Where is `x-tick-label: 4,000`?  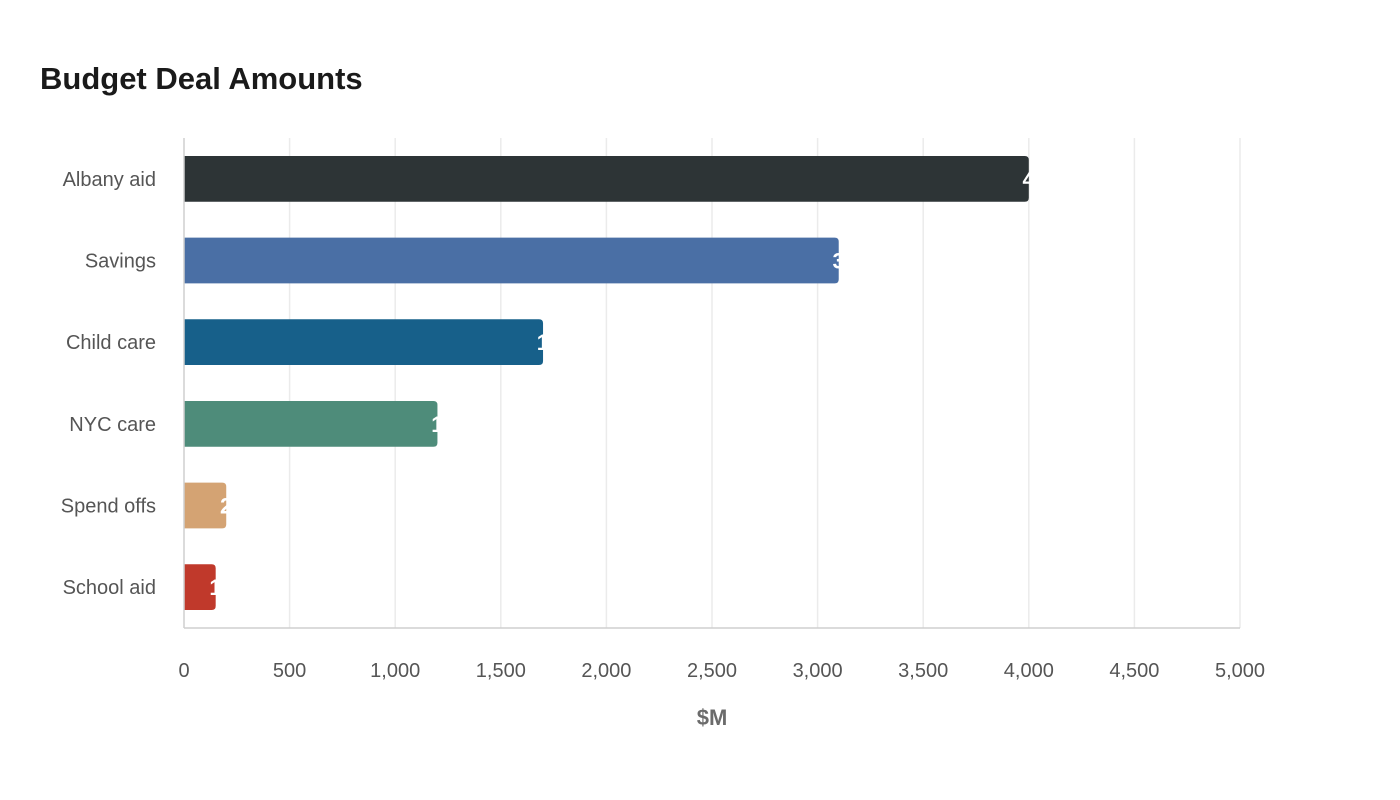
x-tick-label: 4,000 is located at coordinates (1029, 671).